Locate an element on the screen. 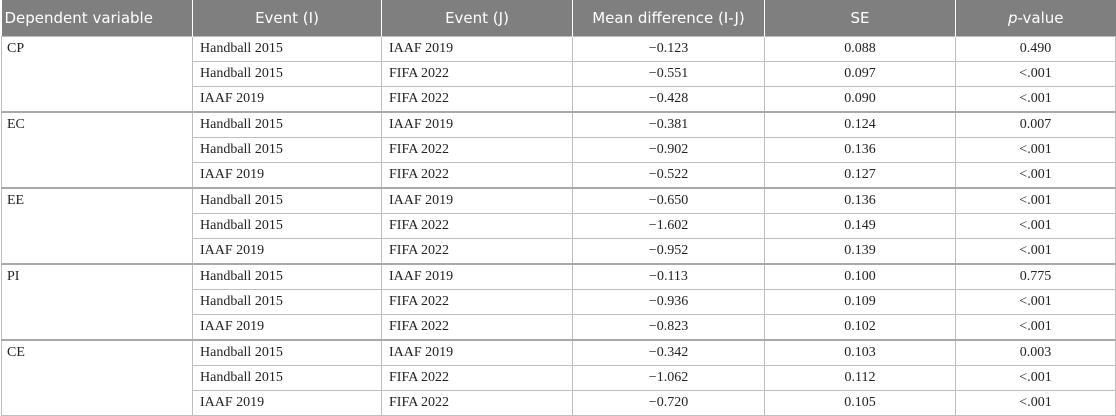  table-row: Handball 2015 FIFA 2022 −0.936 0.109 <.001 is located at coordinates (559, 302).